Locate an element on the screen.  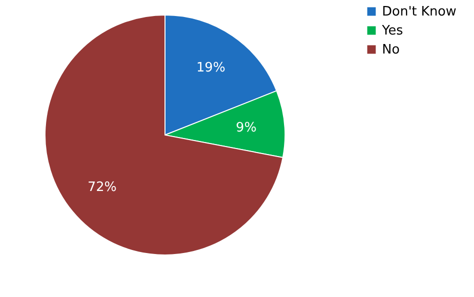
data-label: 72% is located at coordinates (102, 188).